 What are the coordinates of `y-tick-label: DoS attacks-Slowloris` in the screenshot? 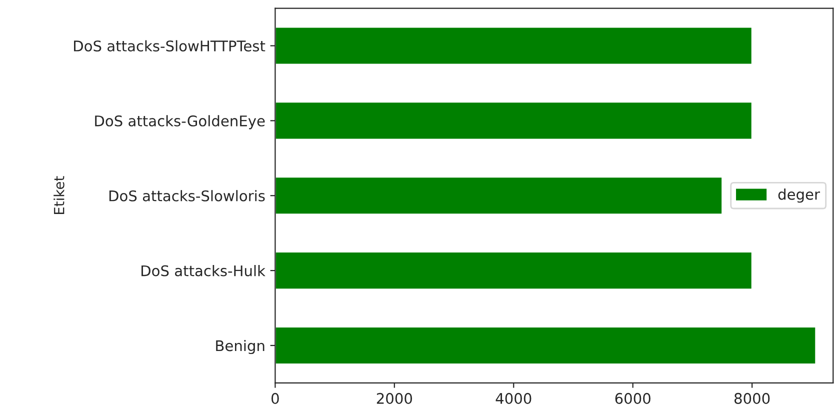 It's located at (187, 196).